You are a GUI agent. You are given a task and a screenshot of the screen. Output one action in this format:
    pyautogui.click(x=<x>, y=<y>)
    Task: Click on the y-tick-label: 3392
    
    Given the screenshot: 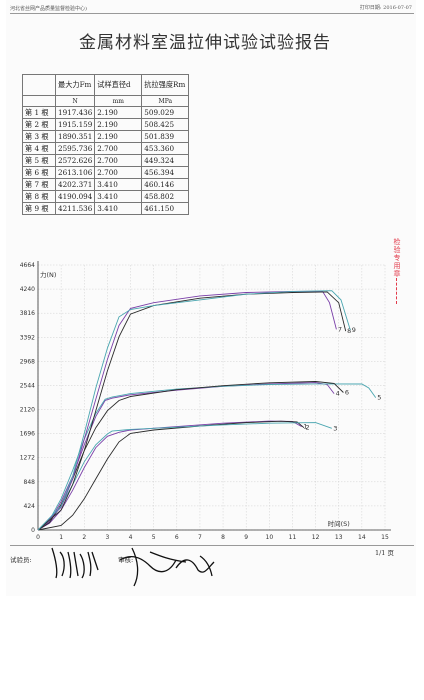 What is the action you would take?
    pyautogui.click(x=27, y=337)
    